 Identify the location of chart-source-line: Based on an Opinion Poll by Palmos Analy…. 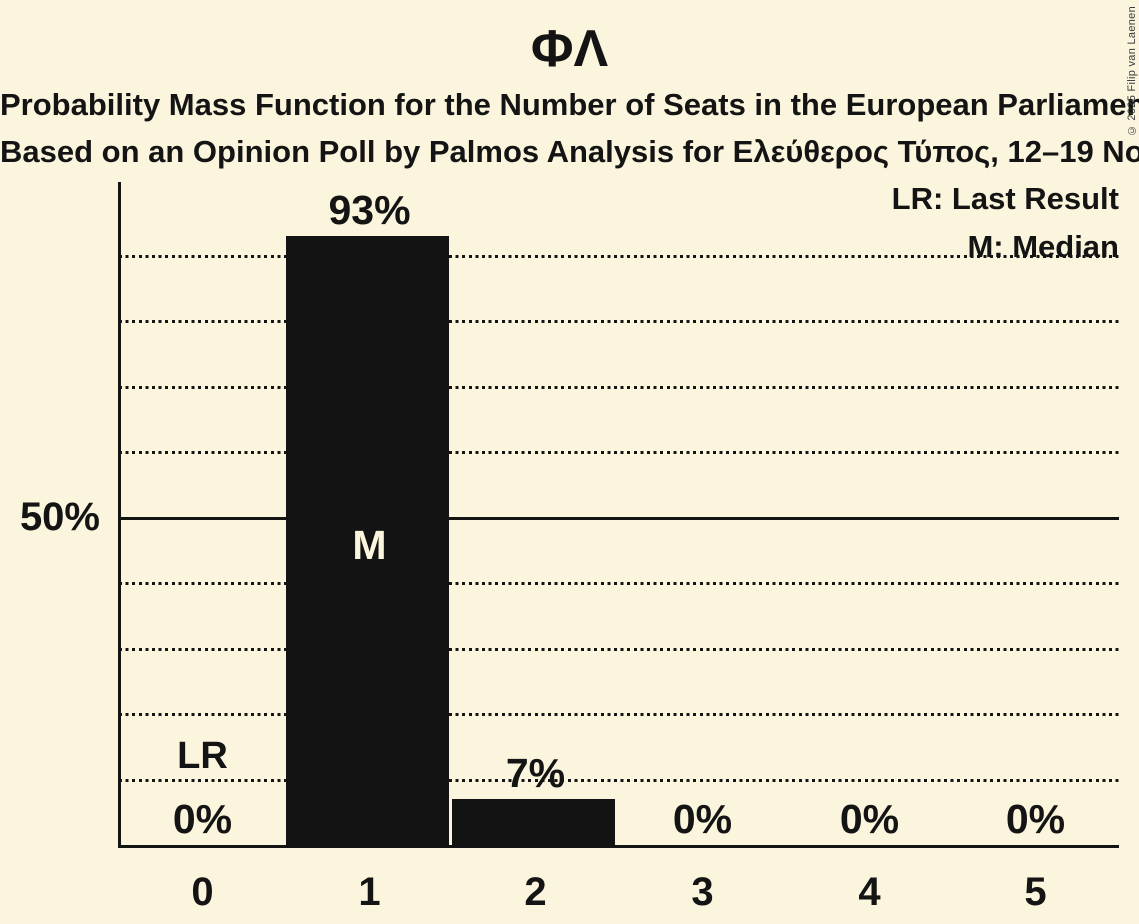
(569, 151).